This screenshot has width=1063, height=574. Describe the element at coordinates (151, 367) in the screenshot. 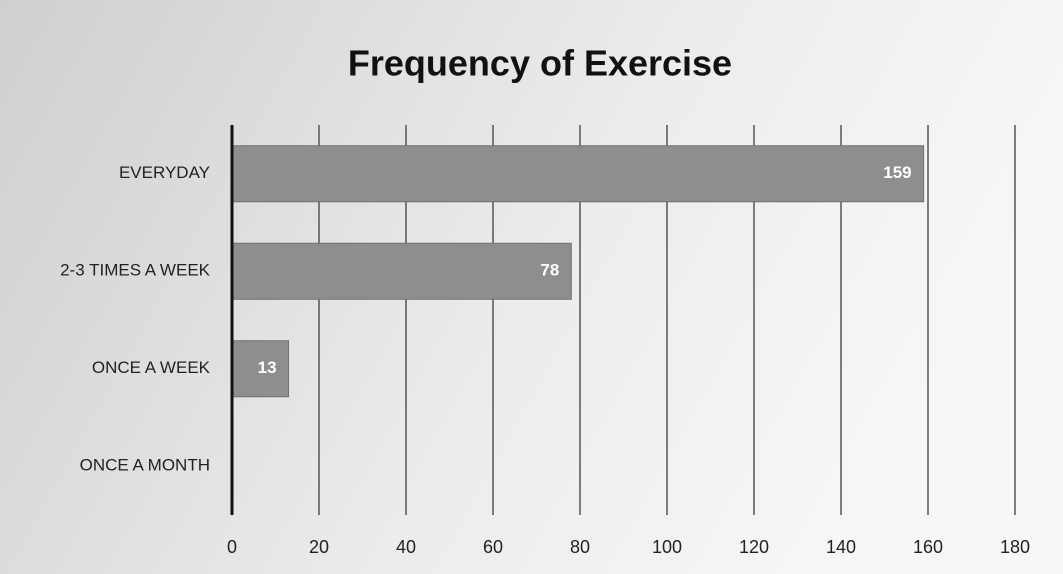

I see `y-tick-label: ONCE A WEEK` at that location.